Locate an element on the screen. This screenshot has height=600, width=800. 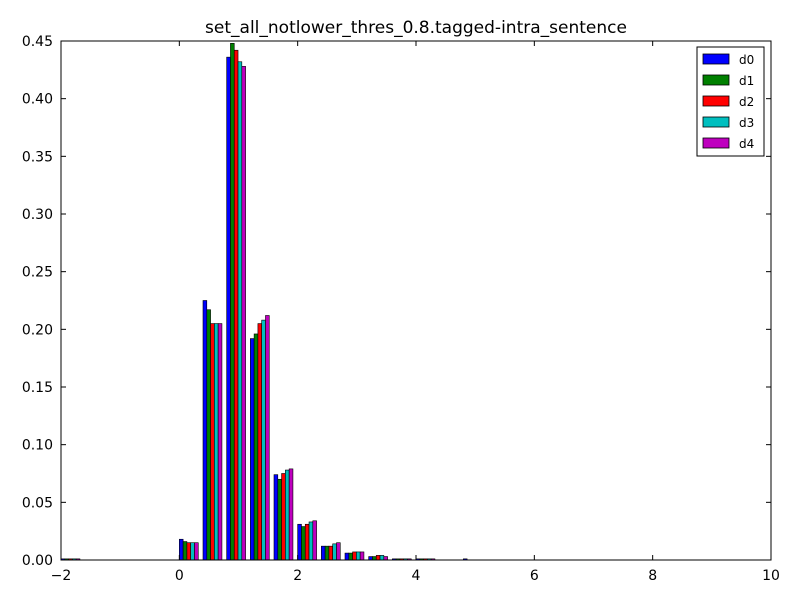
legend-label-d1: d1 is located at coordinates (746, 81).